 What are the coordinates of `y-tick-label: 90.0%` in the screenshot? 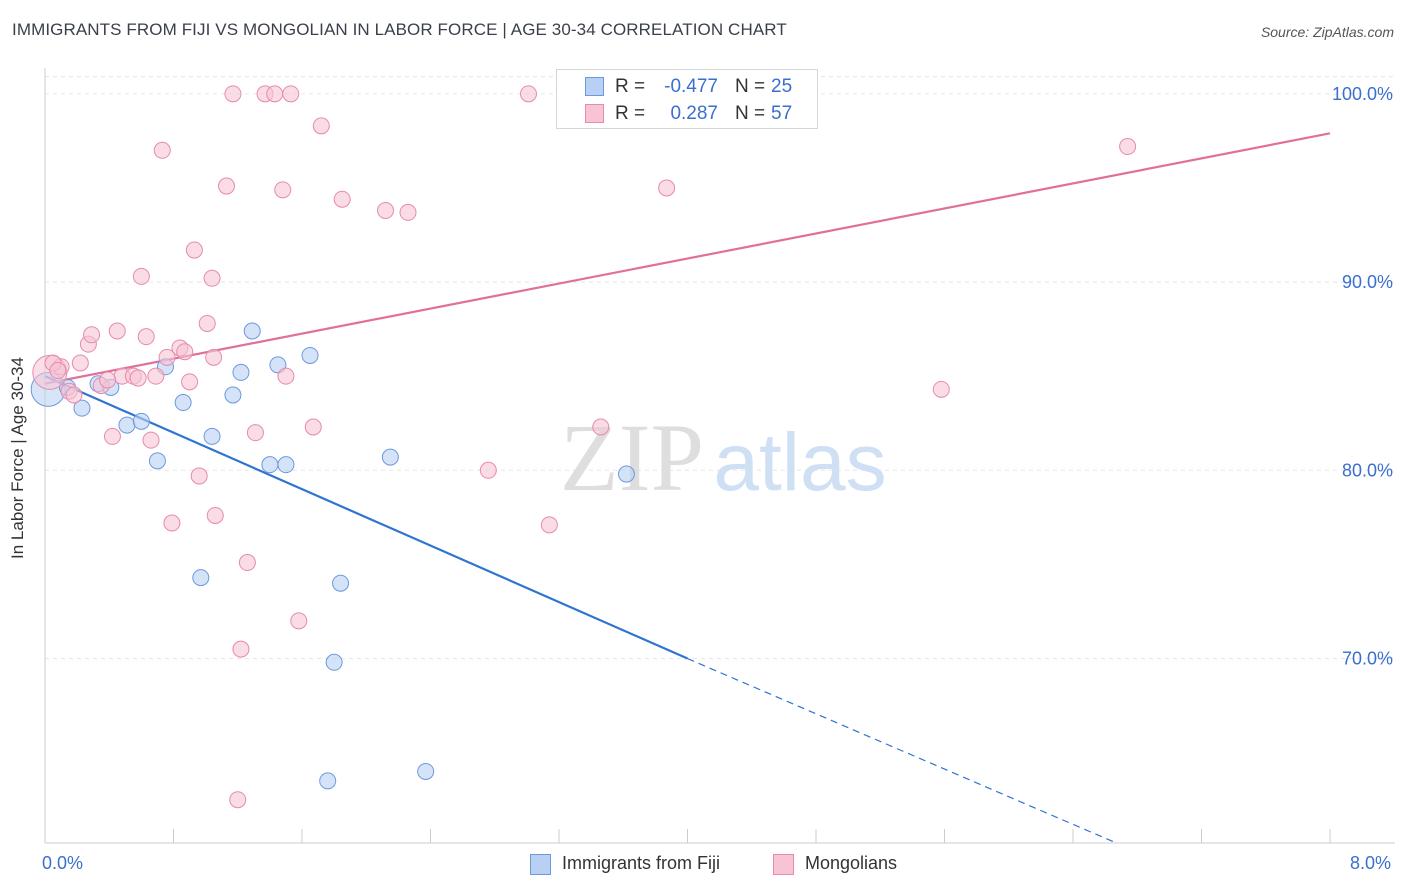 It's located at (1367, 282).